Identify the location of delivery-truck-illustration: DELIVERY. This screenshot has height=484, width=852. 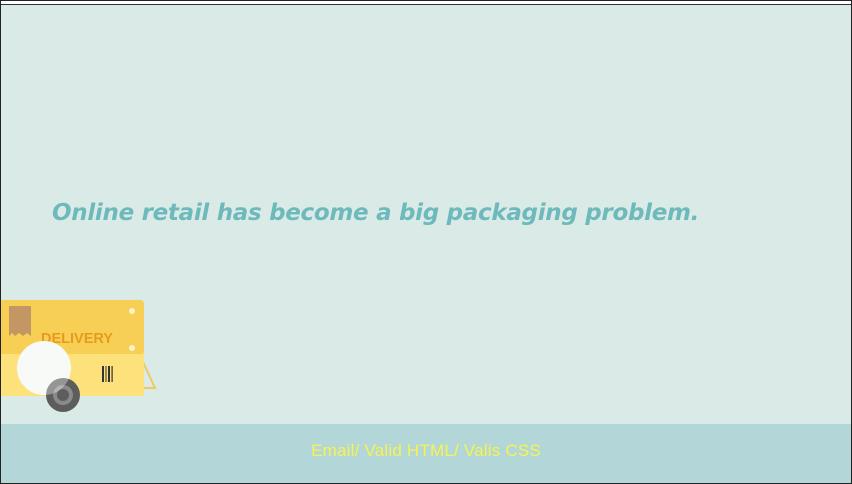
(79, 356).